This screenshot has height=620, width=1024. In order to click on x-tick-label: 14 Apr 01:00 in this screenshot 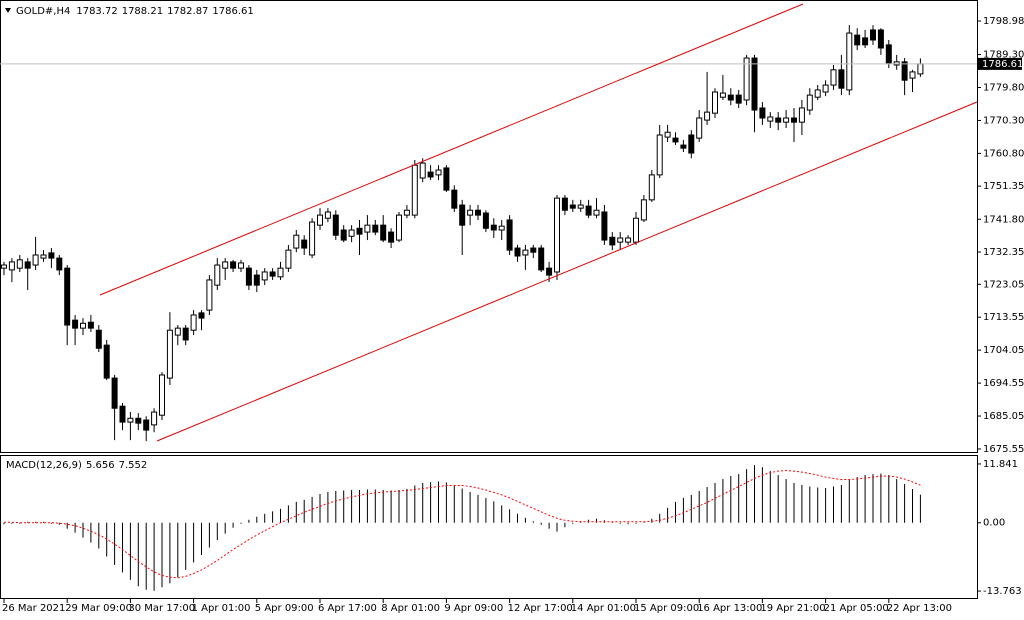, I will do `click(603, 608)`.